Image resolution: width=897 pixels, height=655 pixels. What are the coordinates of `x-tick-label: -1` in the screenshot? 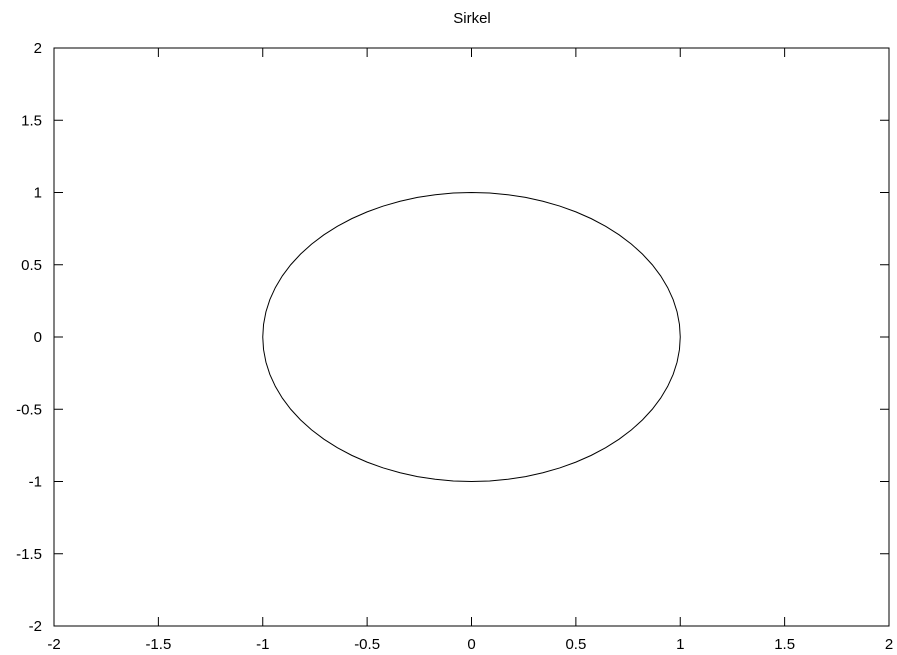 It's located at (262, 644).